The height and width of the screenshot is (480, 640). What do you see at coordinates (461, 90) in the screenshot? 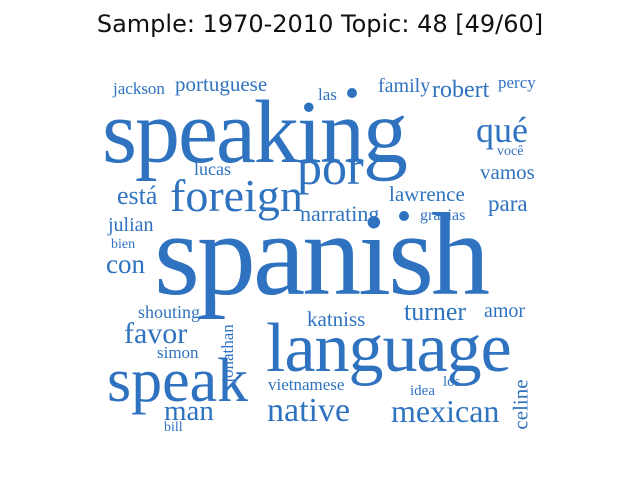
I see `word-robert: robert` at bounding box center [461, 90].